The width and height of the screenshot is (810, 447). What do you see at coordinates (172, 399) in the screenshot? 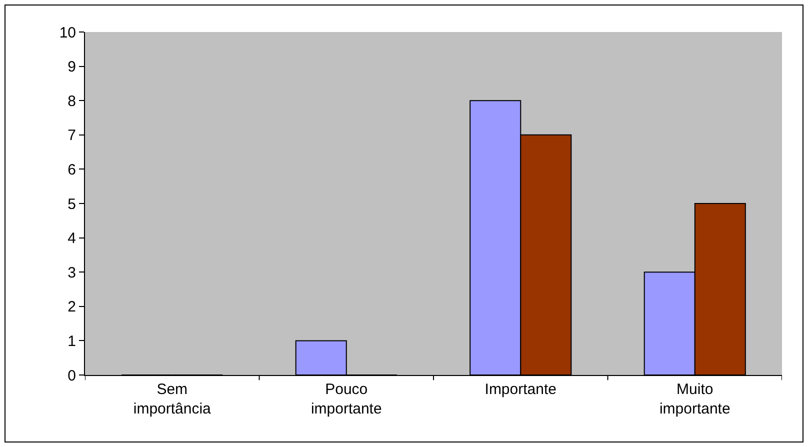
I see `x-tick-label: Sem importância` at bounding box center [172, 399].